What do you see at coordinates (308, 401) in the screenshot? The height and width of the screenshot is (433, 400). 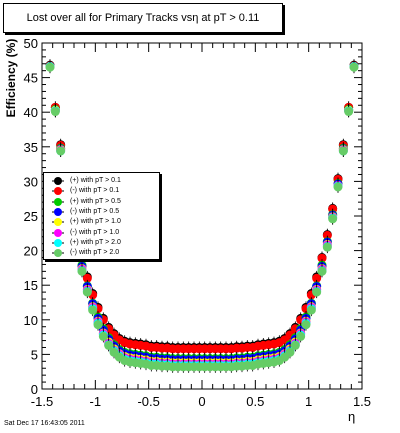 I see `x-tick-label: 1` at bounding box center [308, 401].